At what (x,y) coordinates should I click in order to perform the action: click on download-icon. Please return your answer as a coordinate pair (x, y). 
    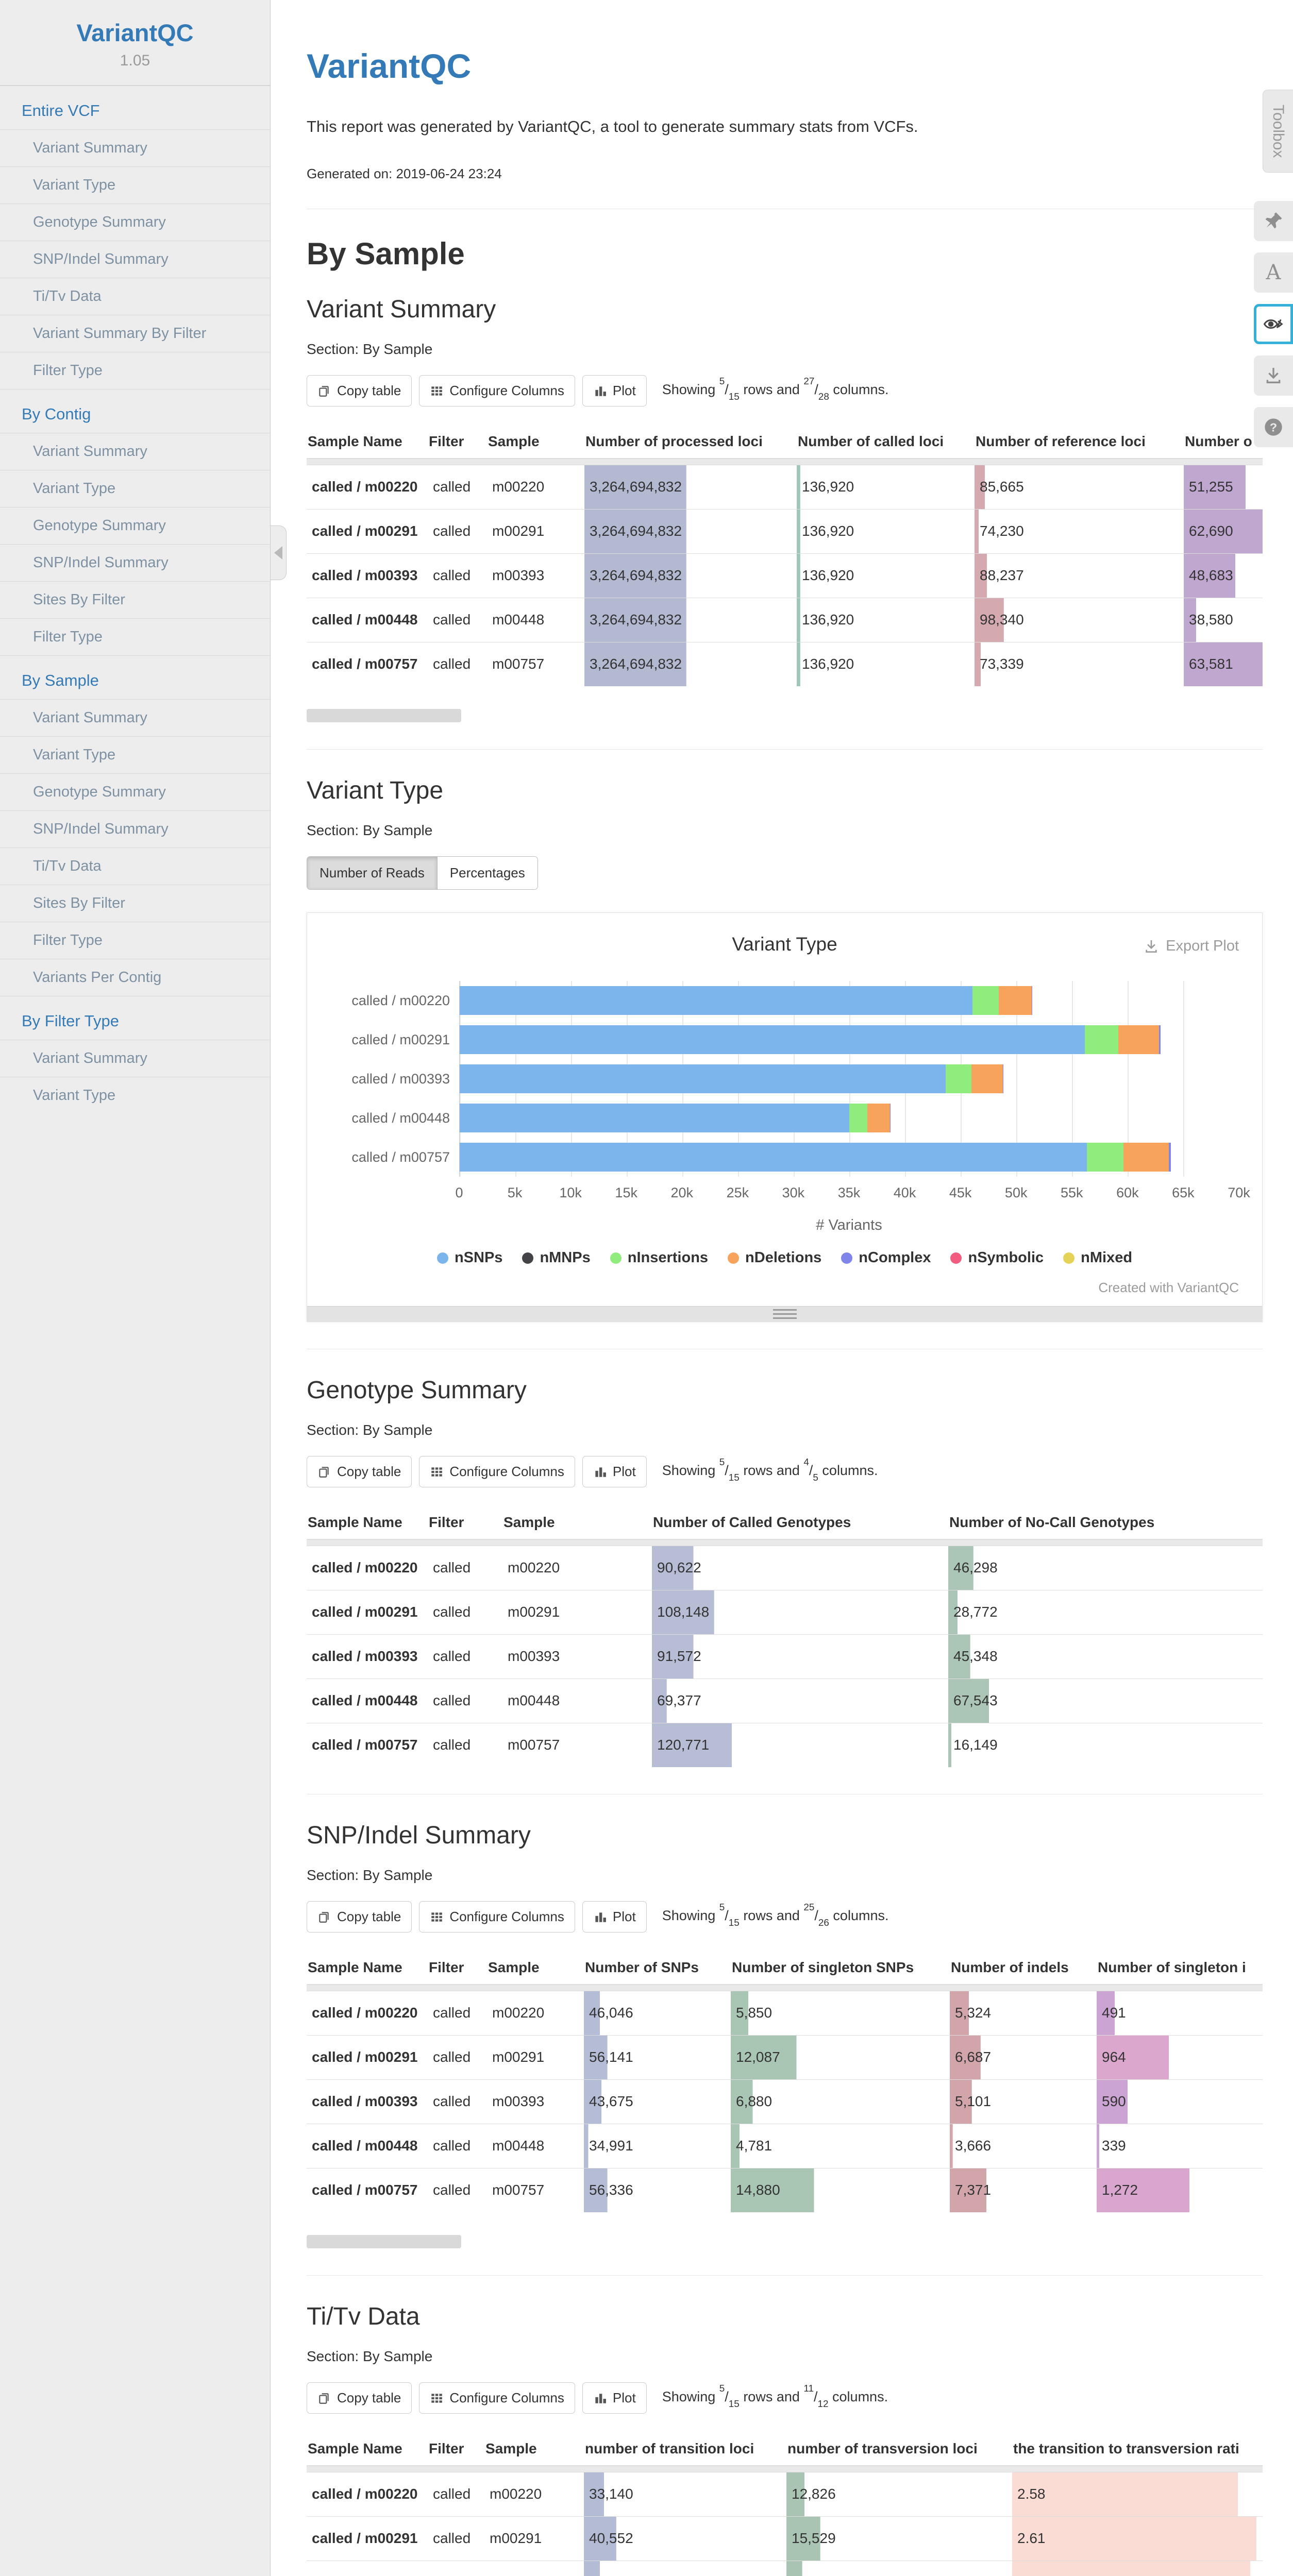
    Looking at the image, I should click on (1274, 376).